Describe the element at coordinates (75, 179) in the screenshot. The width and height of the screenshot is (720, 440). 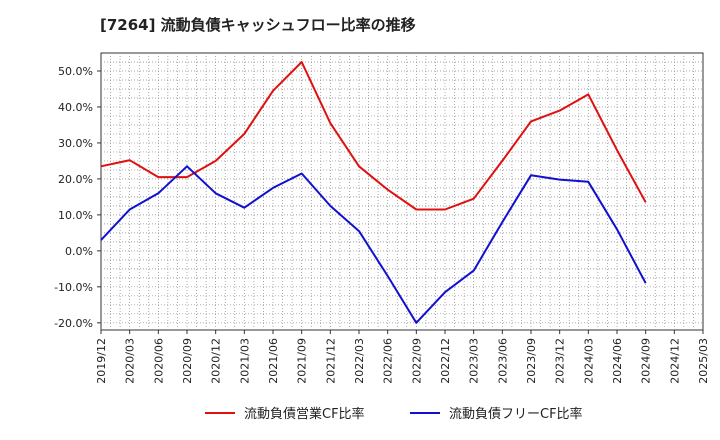
I see `y-tick-label: 20.0%` at that location.